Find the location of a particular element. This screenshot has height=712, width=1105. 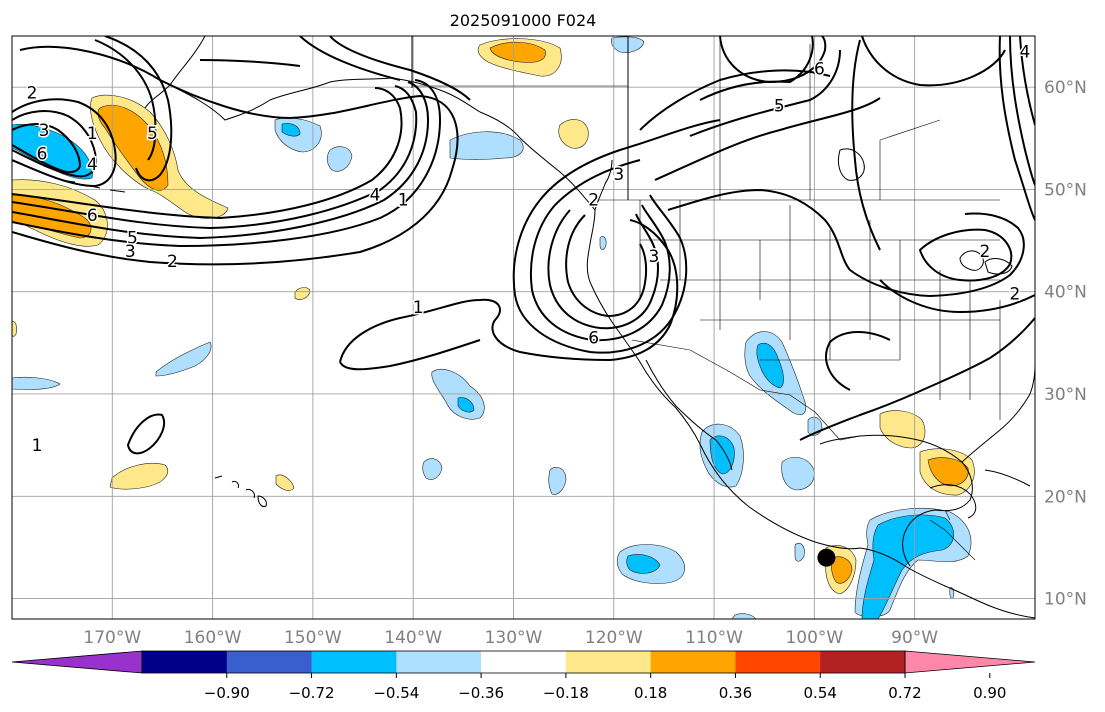

longitude-tick-label: 160°W is located at coordinates (213, 638).